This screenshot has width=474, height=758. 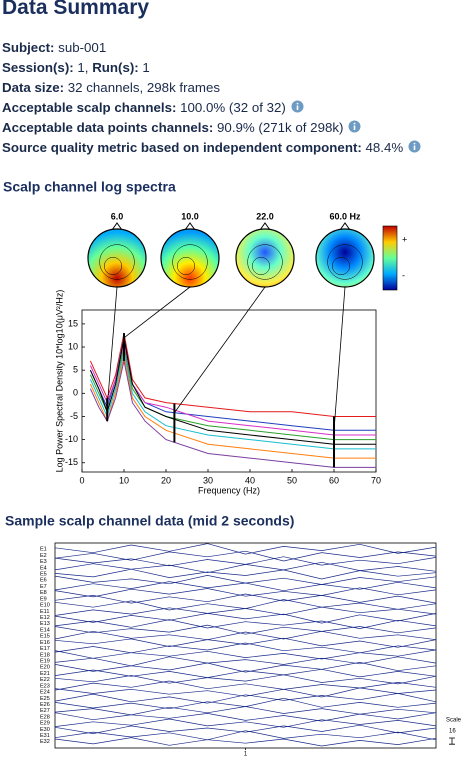 What do you see at coordinates (74, 416) in the screenshot?
I see `y-tick-label: -5` at bounding box center [74, 416].